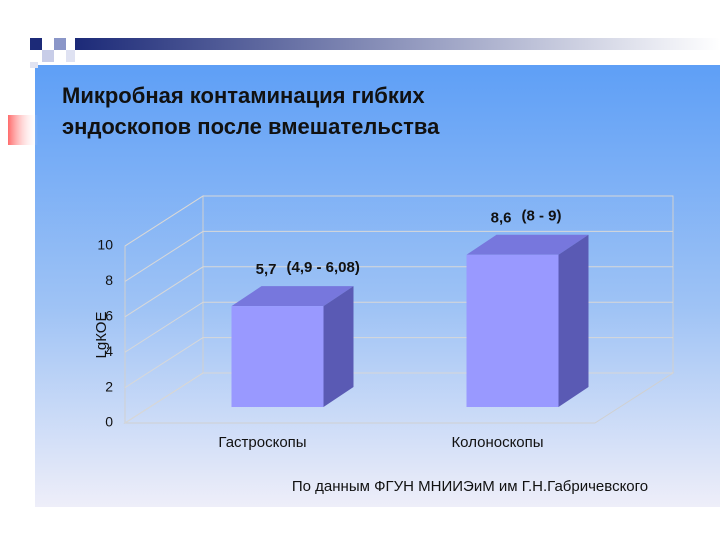  I want to click on title-line: Микробная контаминация гибких, so click(243, 95).